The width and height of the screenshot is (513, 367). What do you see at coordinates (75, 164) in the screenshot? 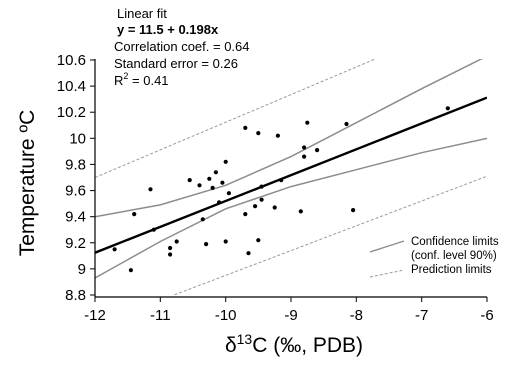
I see `y-tick-label: 9.8` at bounding box center [75, 164].